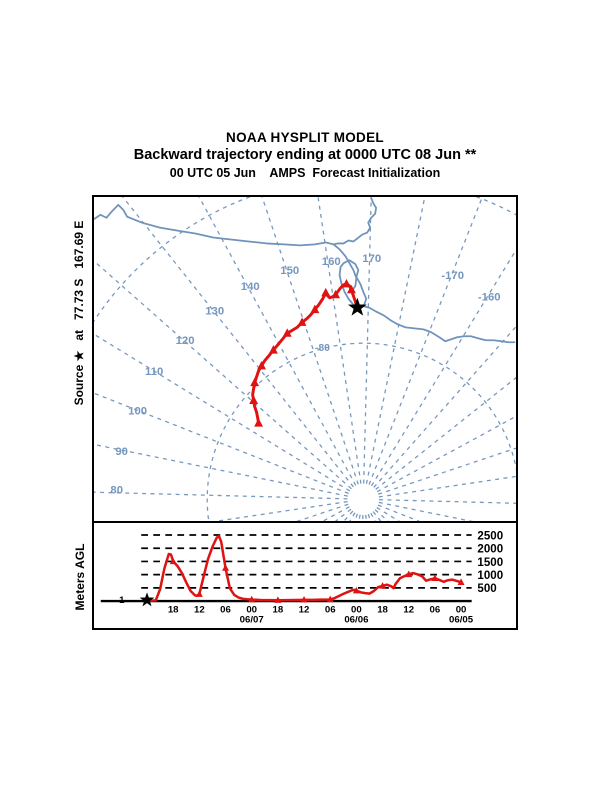 This screenshot has height=792, width=612. Describe the element at coordinates (147, 599) in the screenshot. I see `profile-source-star` at that location.